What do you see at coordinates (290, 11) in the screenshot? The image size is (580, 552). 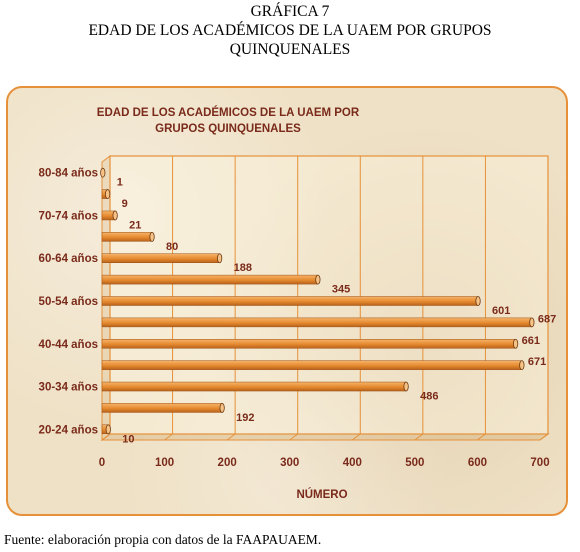 I see `figure-label: GRÁFICA 7` at bounding box center [290, 11].